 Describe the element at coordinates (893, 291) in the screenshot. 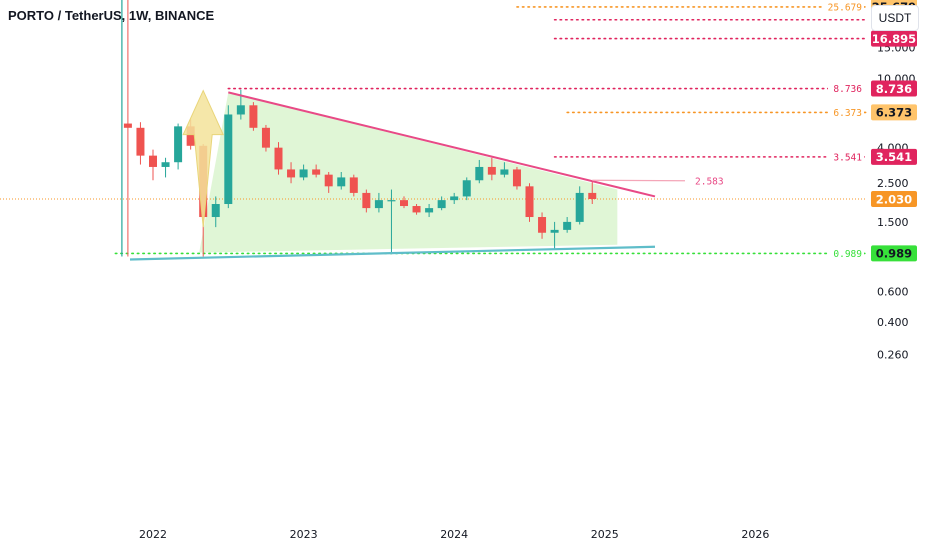

I see `y-tick-8: 0.600` at that location.